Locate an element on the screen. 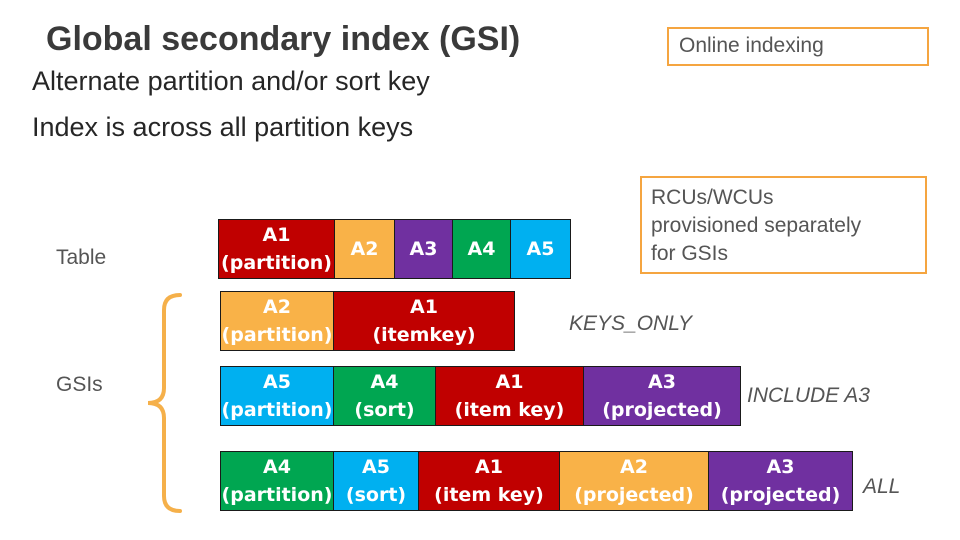 Image resolution: width=960 pixels, height=540 pixels. slide-title: Global secondary index (GSI) is located at coordinates (283, 39).